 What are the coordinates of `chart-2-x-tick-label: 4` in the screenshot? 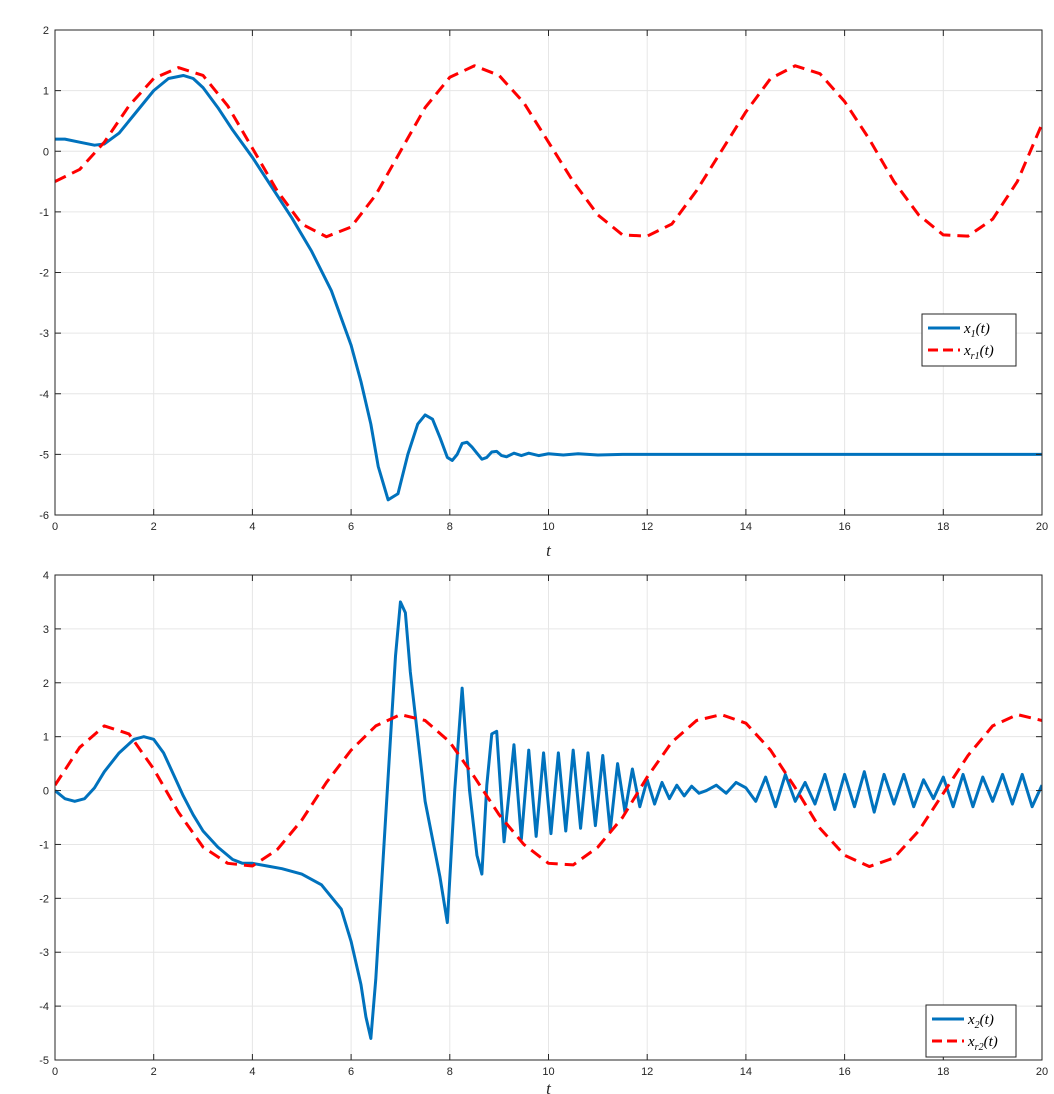 It's located at (252, 1072).